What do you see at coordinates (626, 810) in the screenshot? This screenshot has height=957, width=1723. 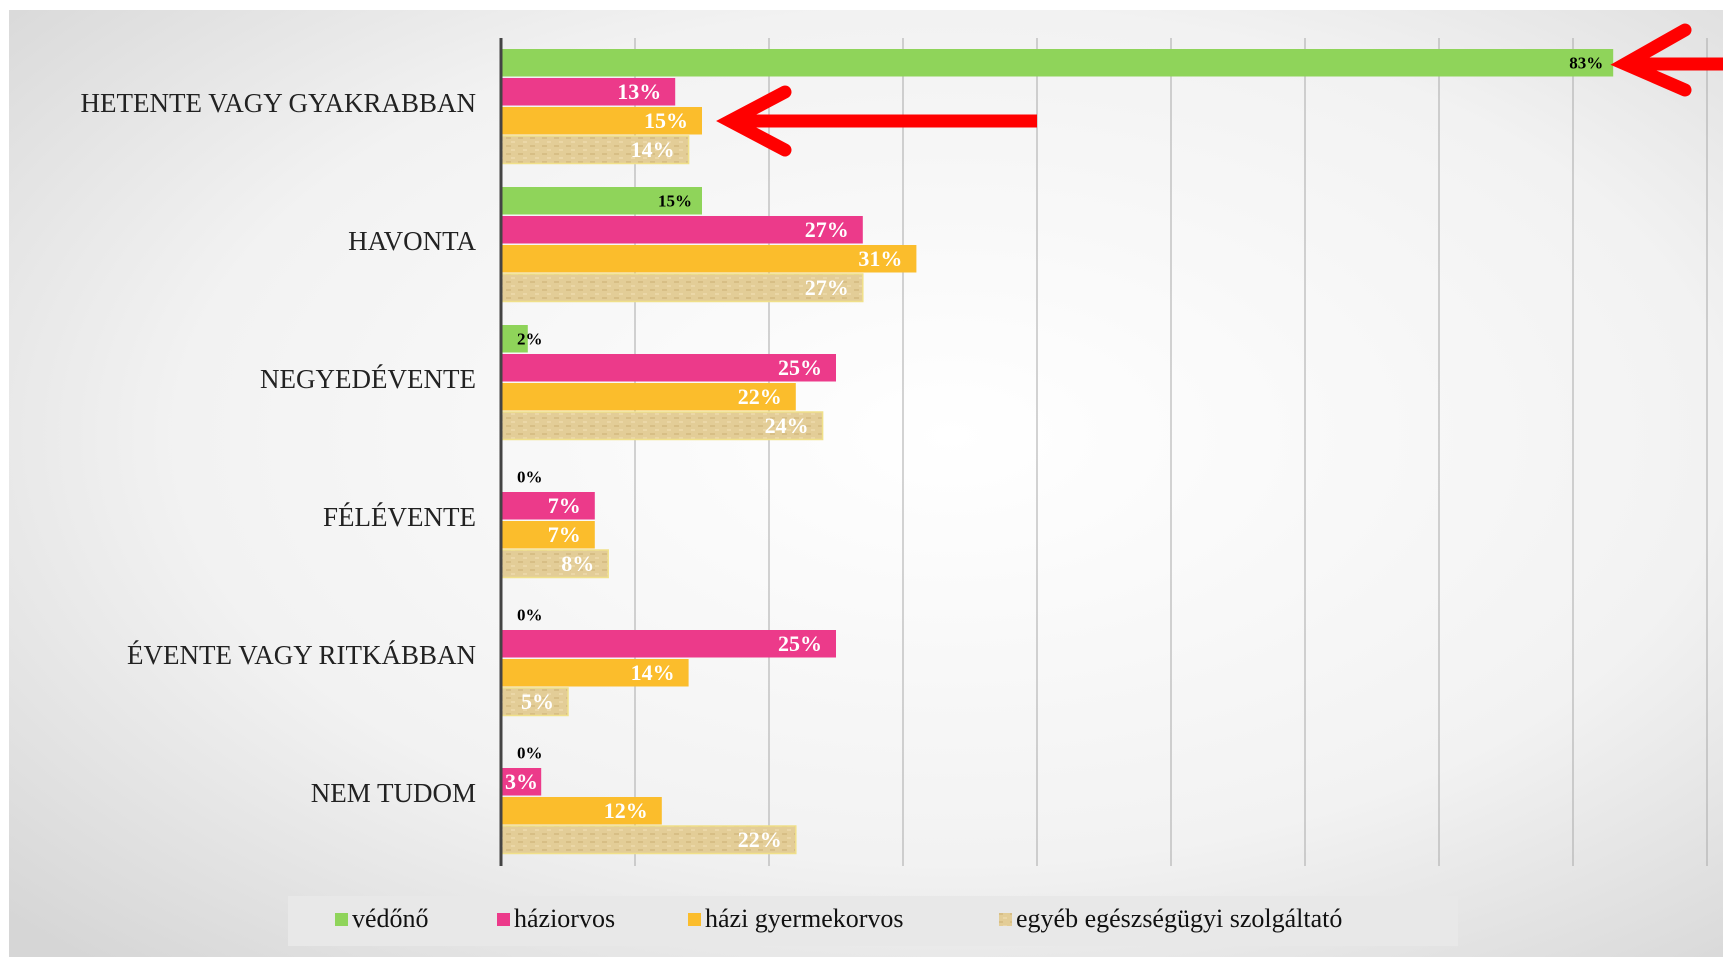 I see `value-label: 12%` at bounding box center [626, 810].